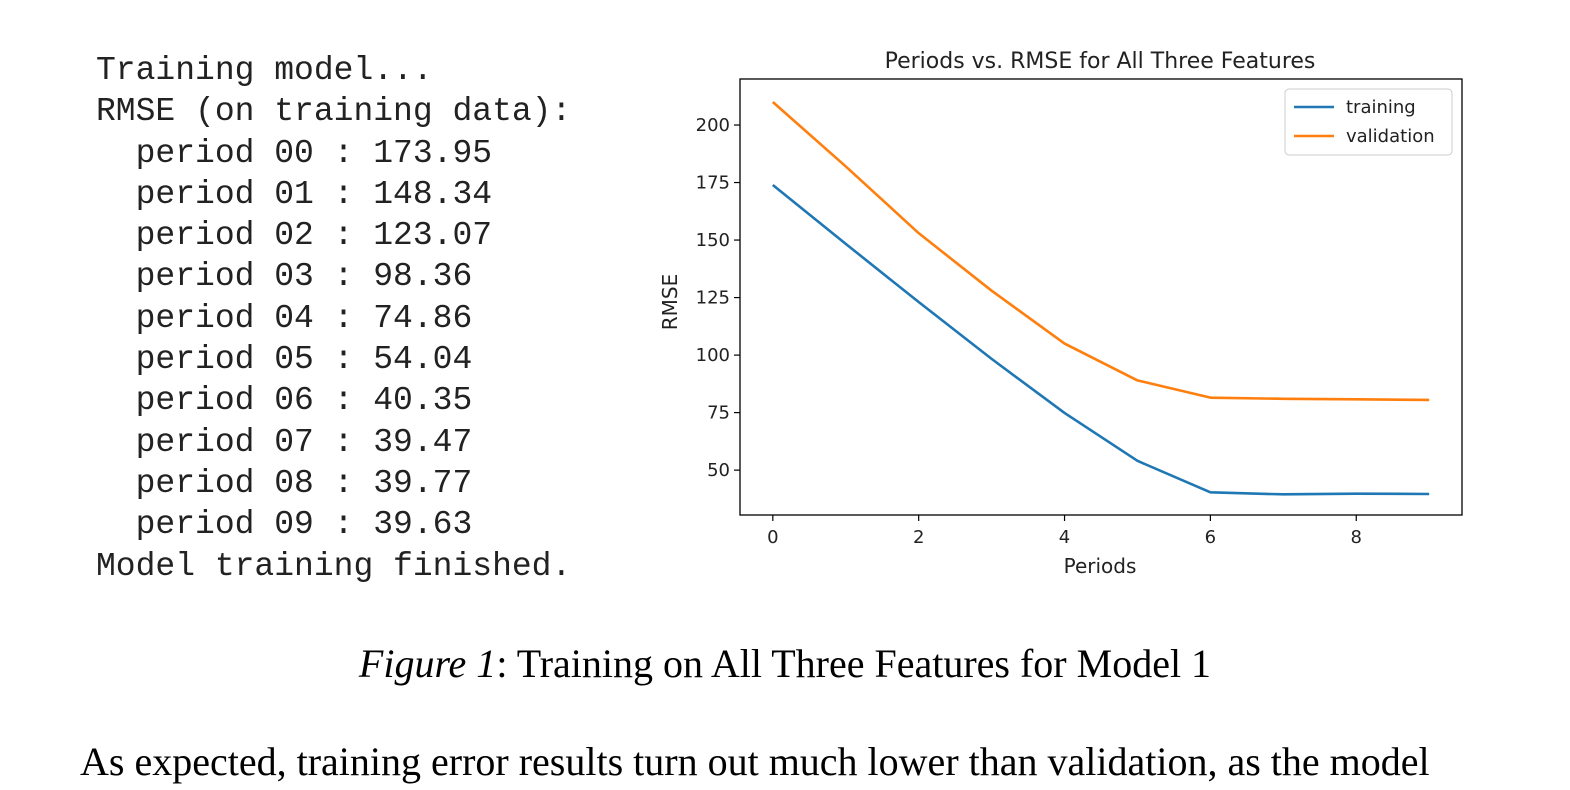 This screenshot has width=1570, height=790. I want to click on y-tick-label: 175, so click(713, 183).